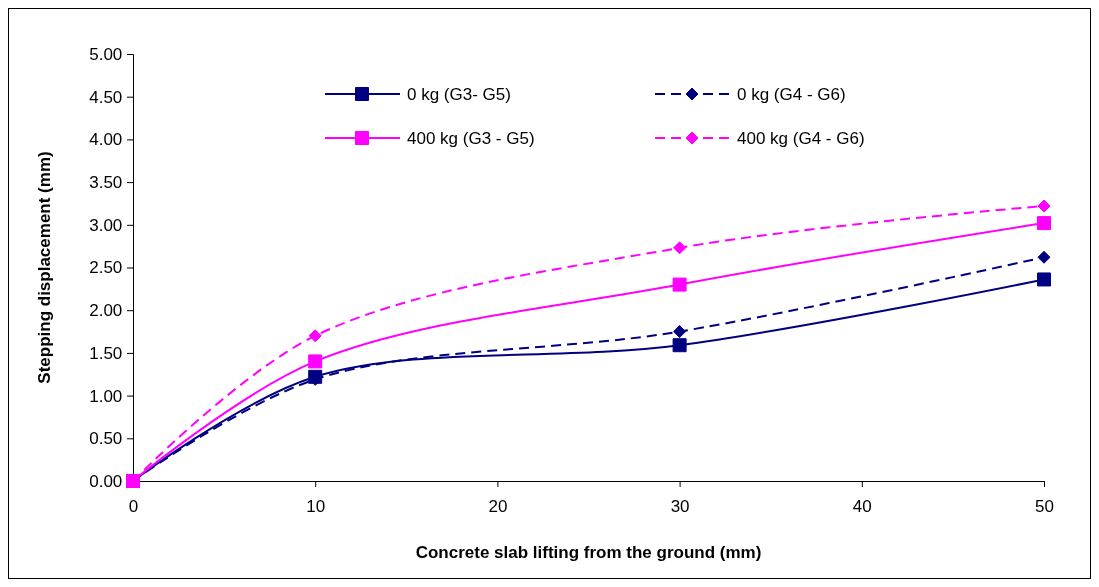 The image size is (1099, 587). I want to click on y-tick-label: 5.00, so click(106, 54).